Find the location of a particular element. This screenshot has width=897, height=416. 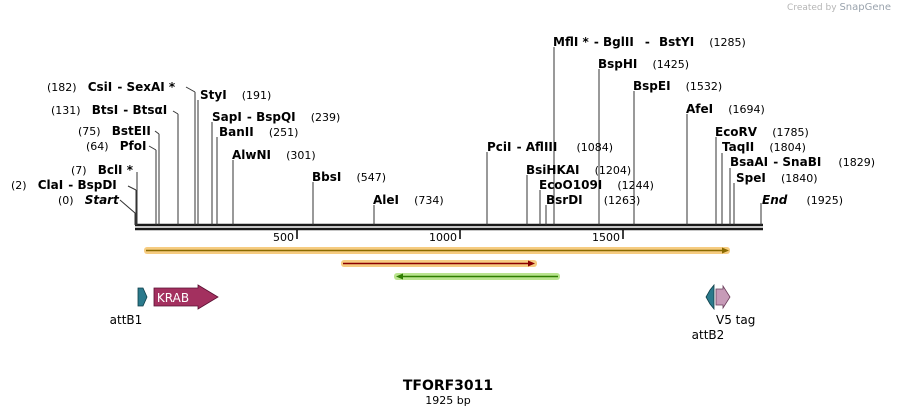

site-bsteii-label: (75) BstEII is located at coordinates (114, 129).